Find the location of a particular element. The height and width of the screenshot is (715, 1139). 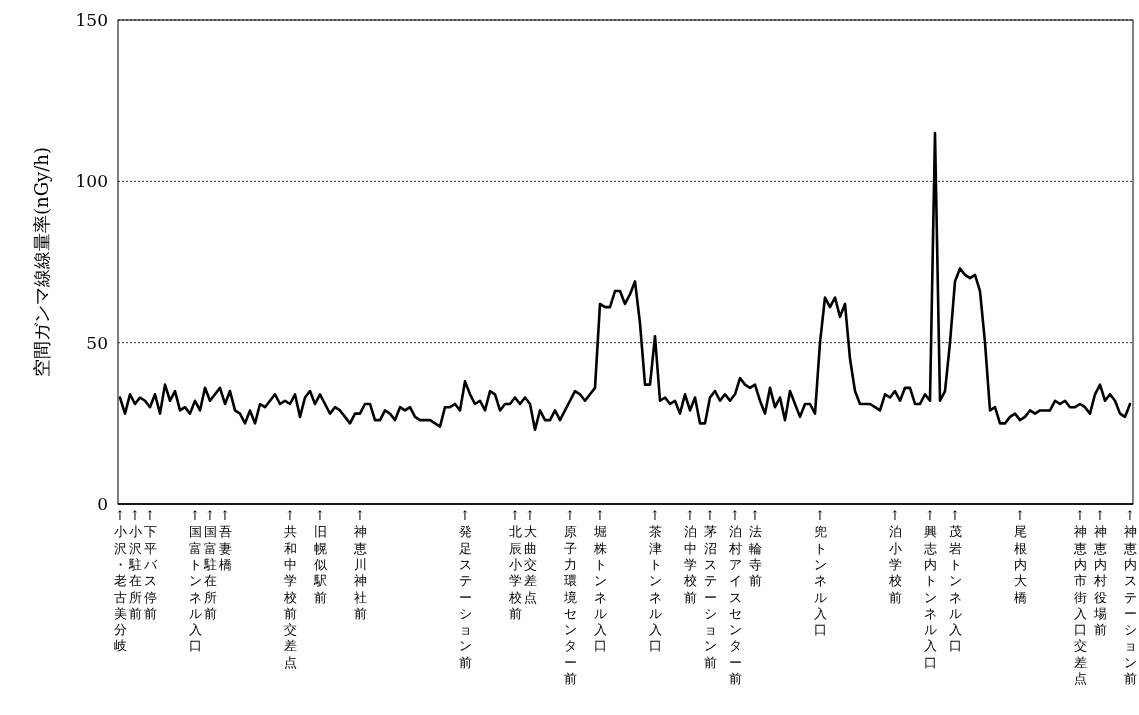

y-tick-label: 100 is located at coordinates (91, 181).